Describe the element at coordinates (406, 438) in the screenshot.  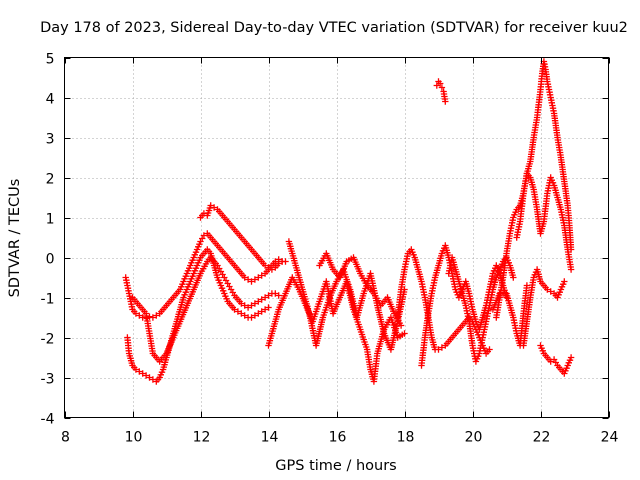
I see `x-tick-label: 18` at that location.